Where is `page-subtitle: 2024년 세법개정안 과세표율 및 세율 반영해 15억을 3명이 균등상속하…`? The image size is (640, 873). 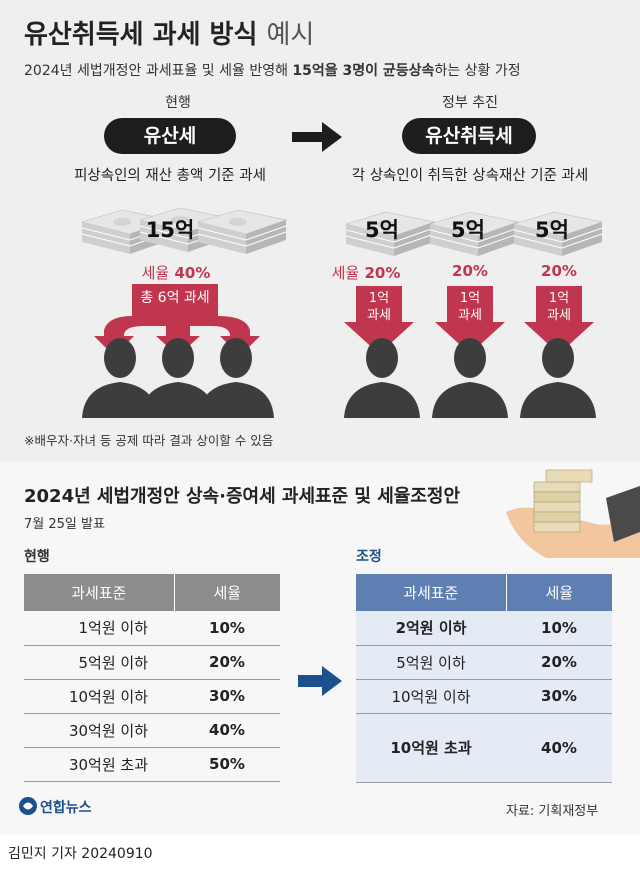 page-subtitle: 2024년 세법개정안 과세표율 및 세율 반영해 15억을 3명이 균등상속하… is located at coordinates (272, 70).